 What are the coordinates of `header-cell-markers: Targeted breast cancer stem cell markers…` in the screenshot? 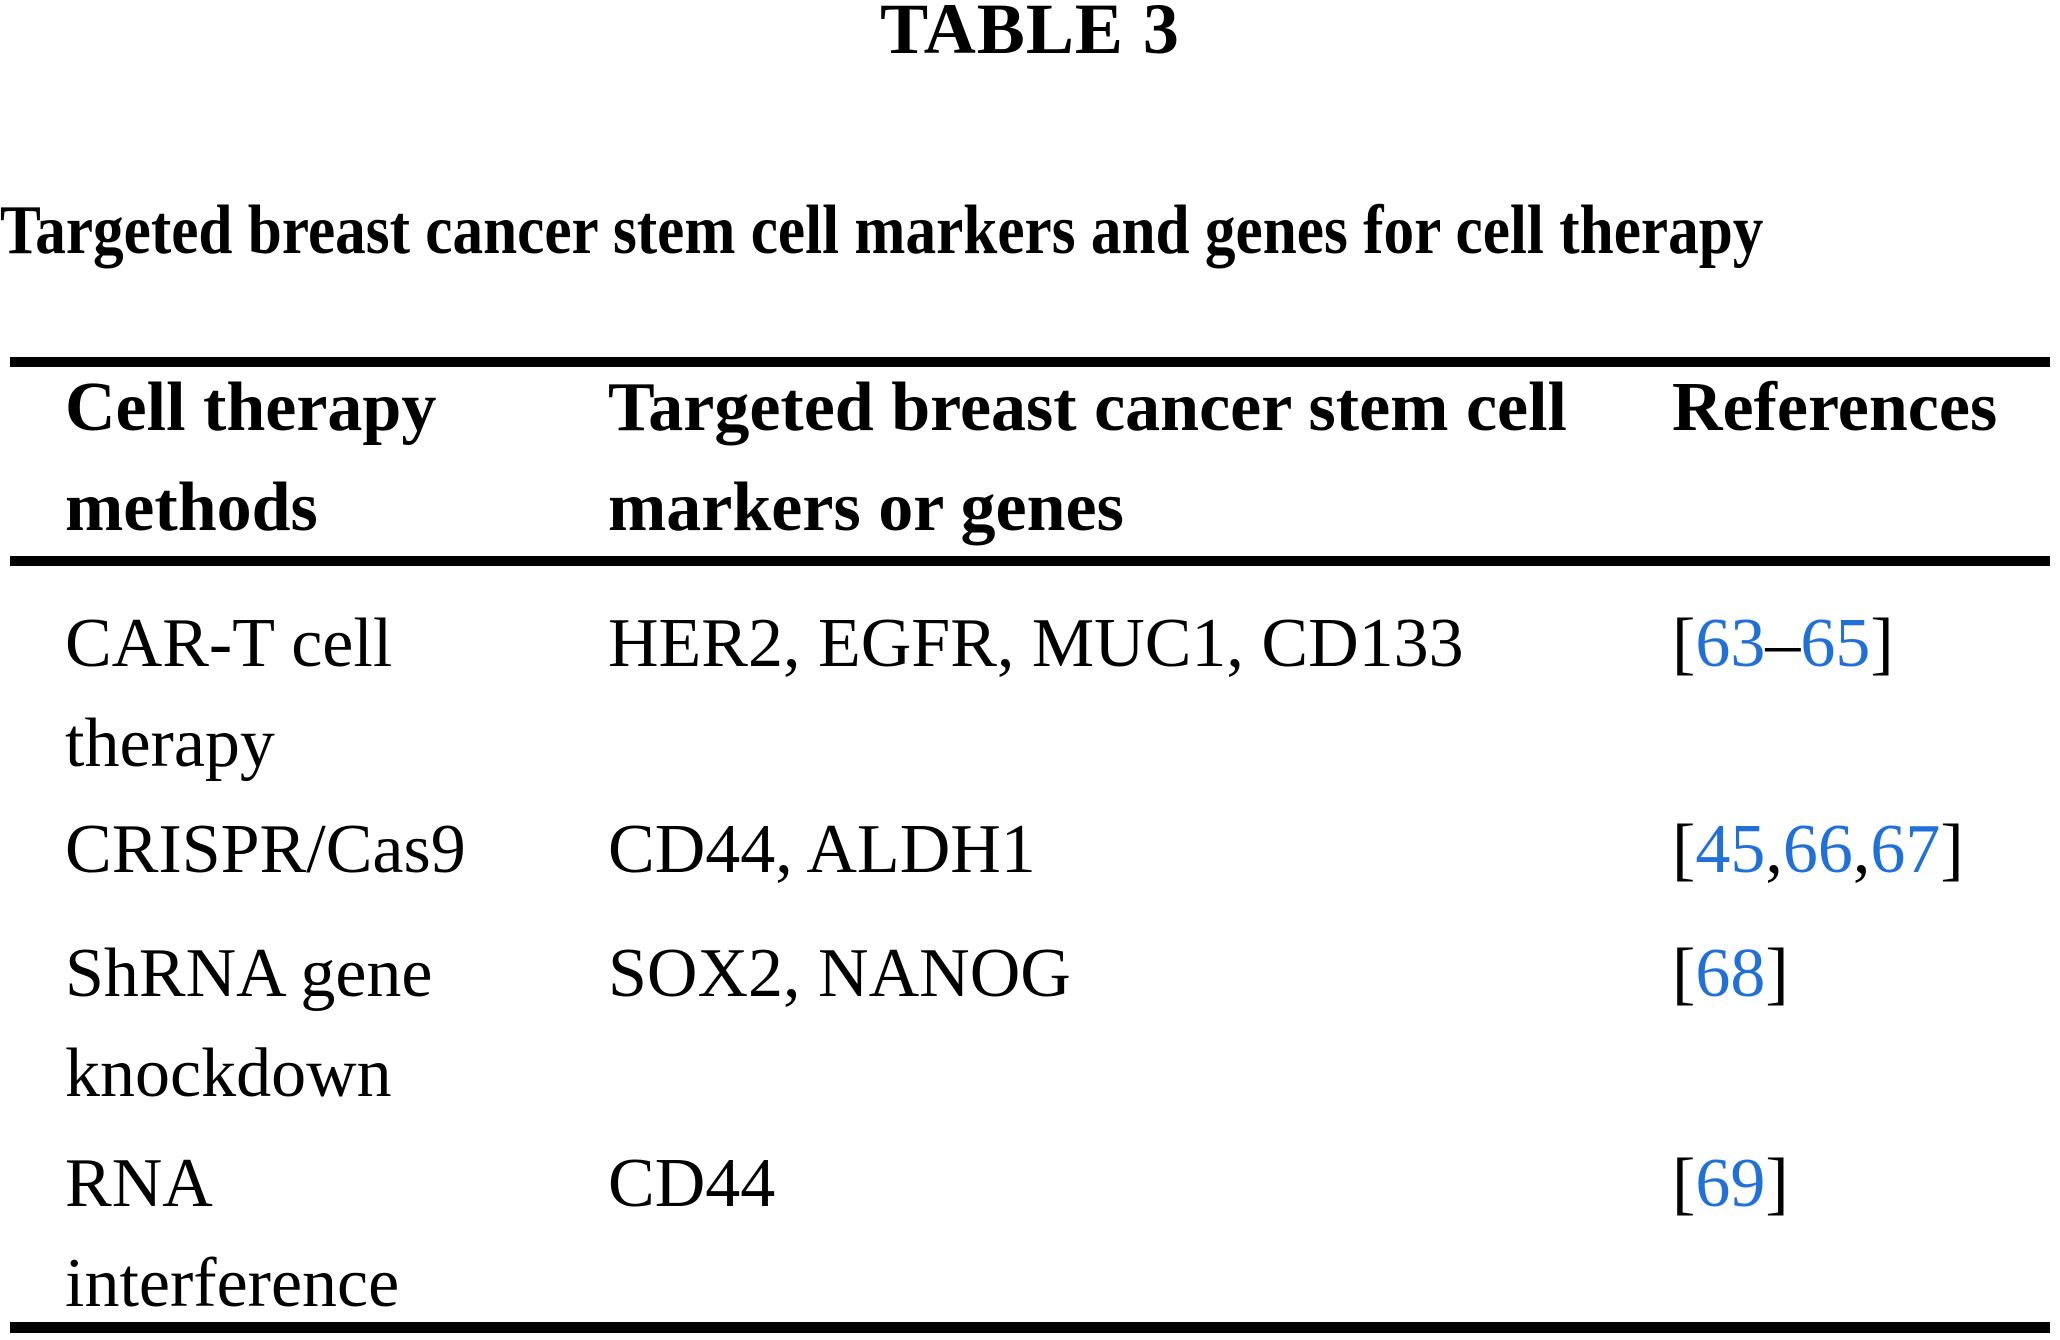 It's located at (1087, 457).